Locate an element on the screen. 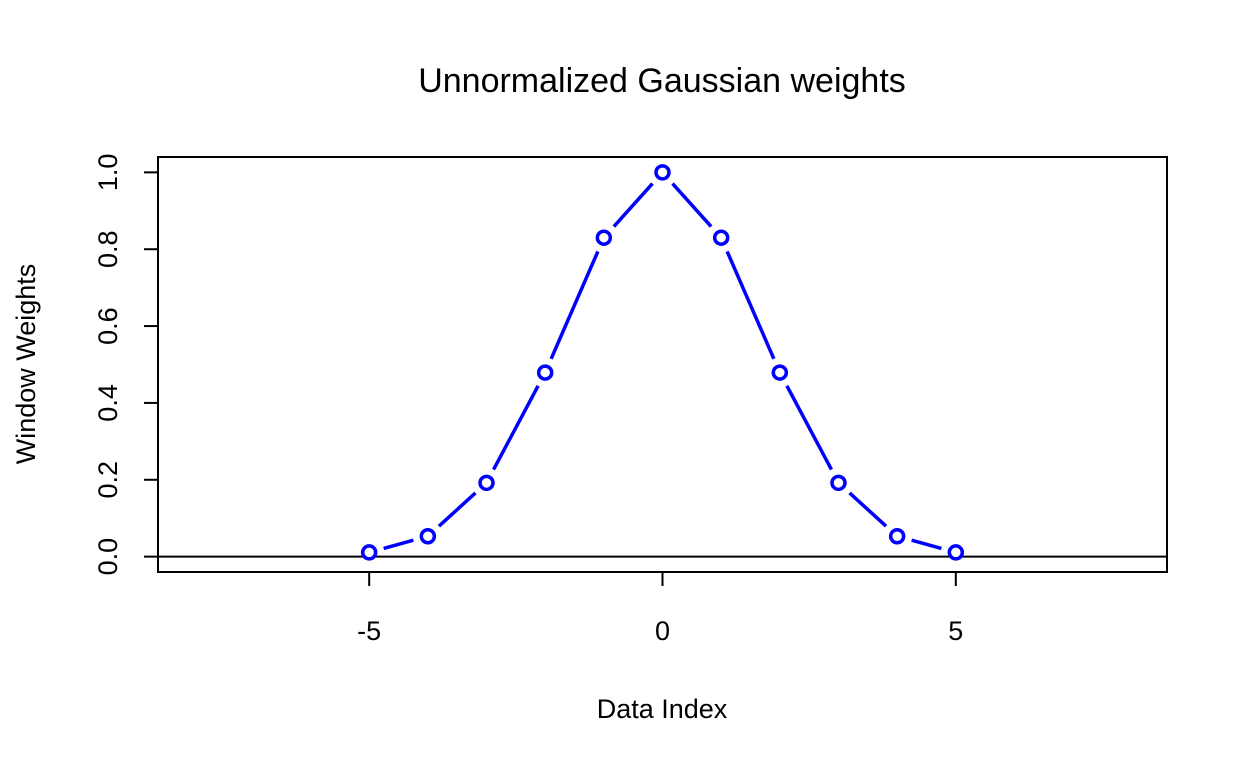  y-tick-label: 0.2 is located at coordinates (108, 480).